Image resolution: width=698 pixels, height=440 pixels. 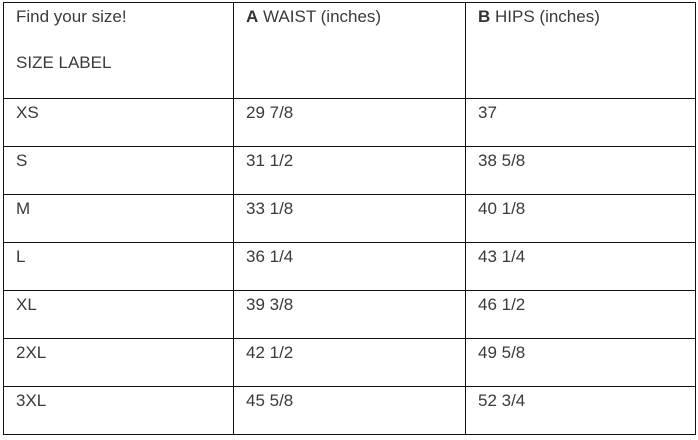 I want to click on table-cell: 49 5/8, so click(x=580, y=362).